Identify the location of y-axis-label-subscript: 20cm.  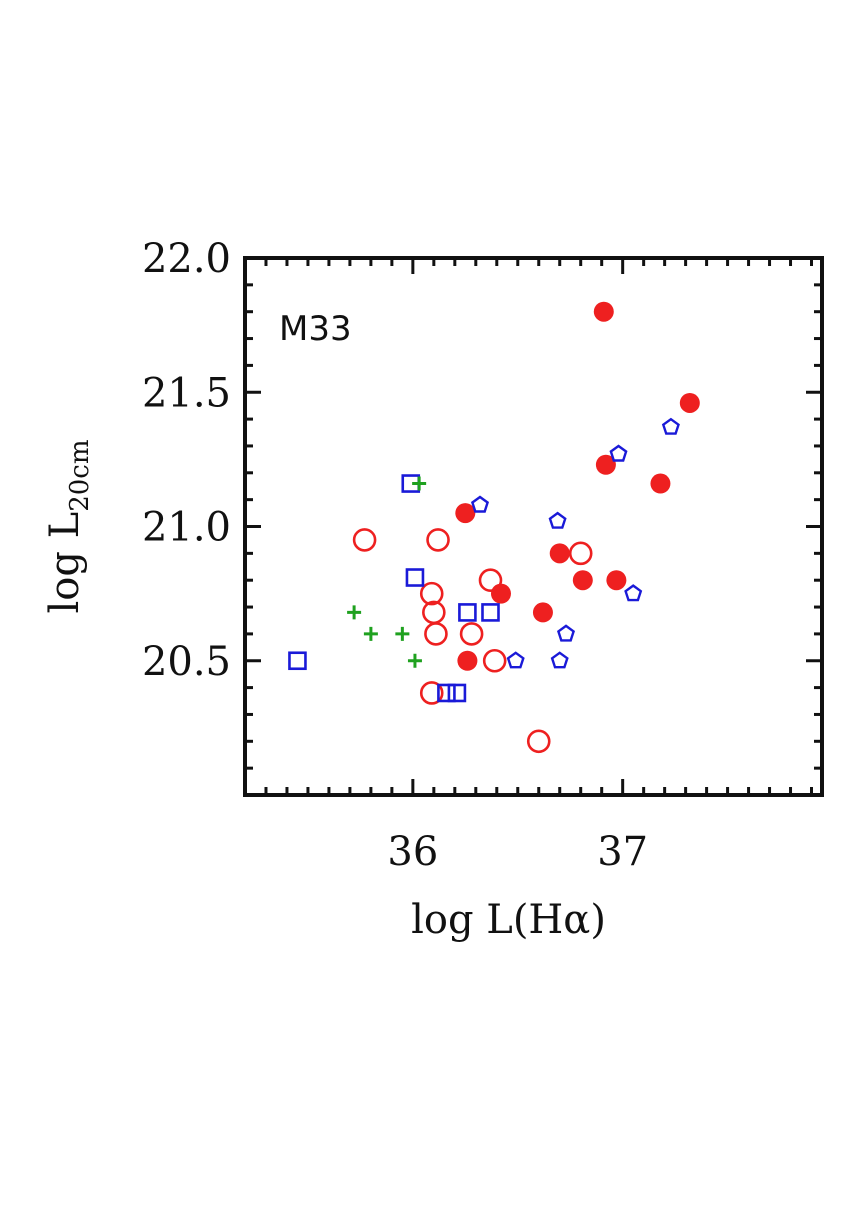
(80, 475).